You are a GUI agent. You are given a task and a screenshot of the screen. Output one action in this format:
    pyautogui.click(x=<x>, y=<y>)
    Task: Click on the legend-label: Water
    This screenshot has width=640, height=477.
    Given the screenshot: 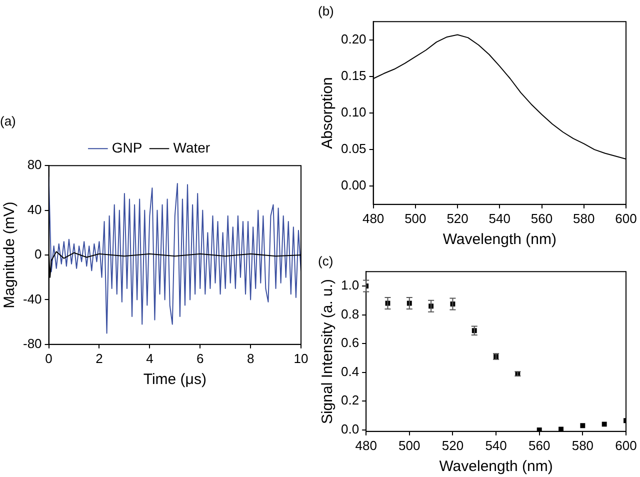 What is the action you would take?
    pyautogui.click(x=191, y=147)
    